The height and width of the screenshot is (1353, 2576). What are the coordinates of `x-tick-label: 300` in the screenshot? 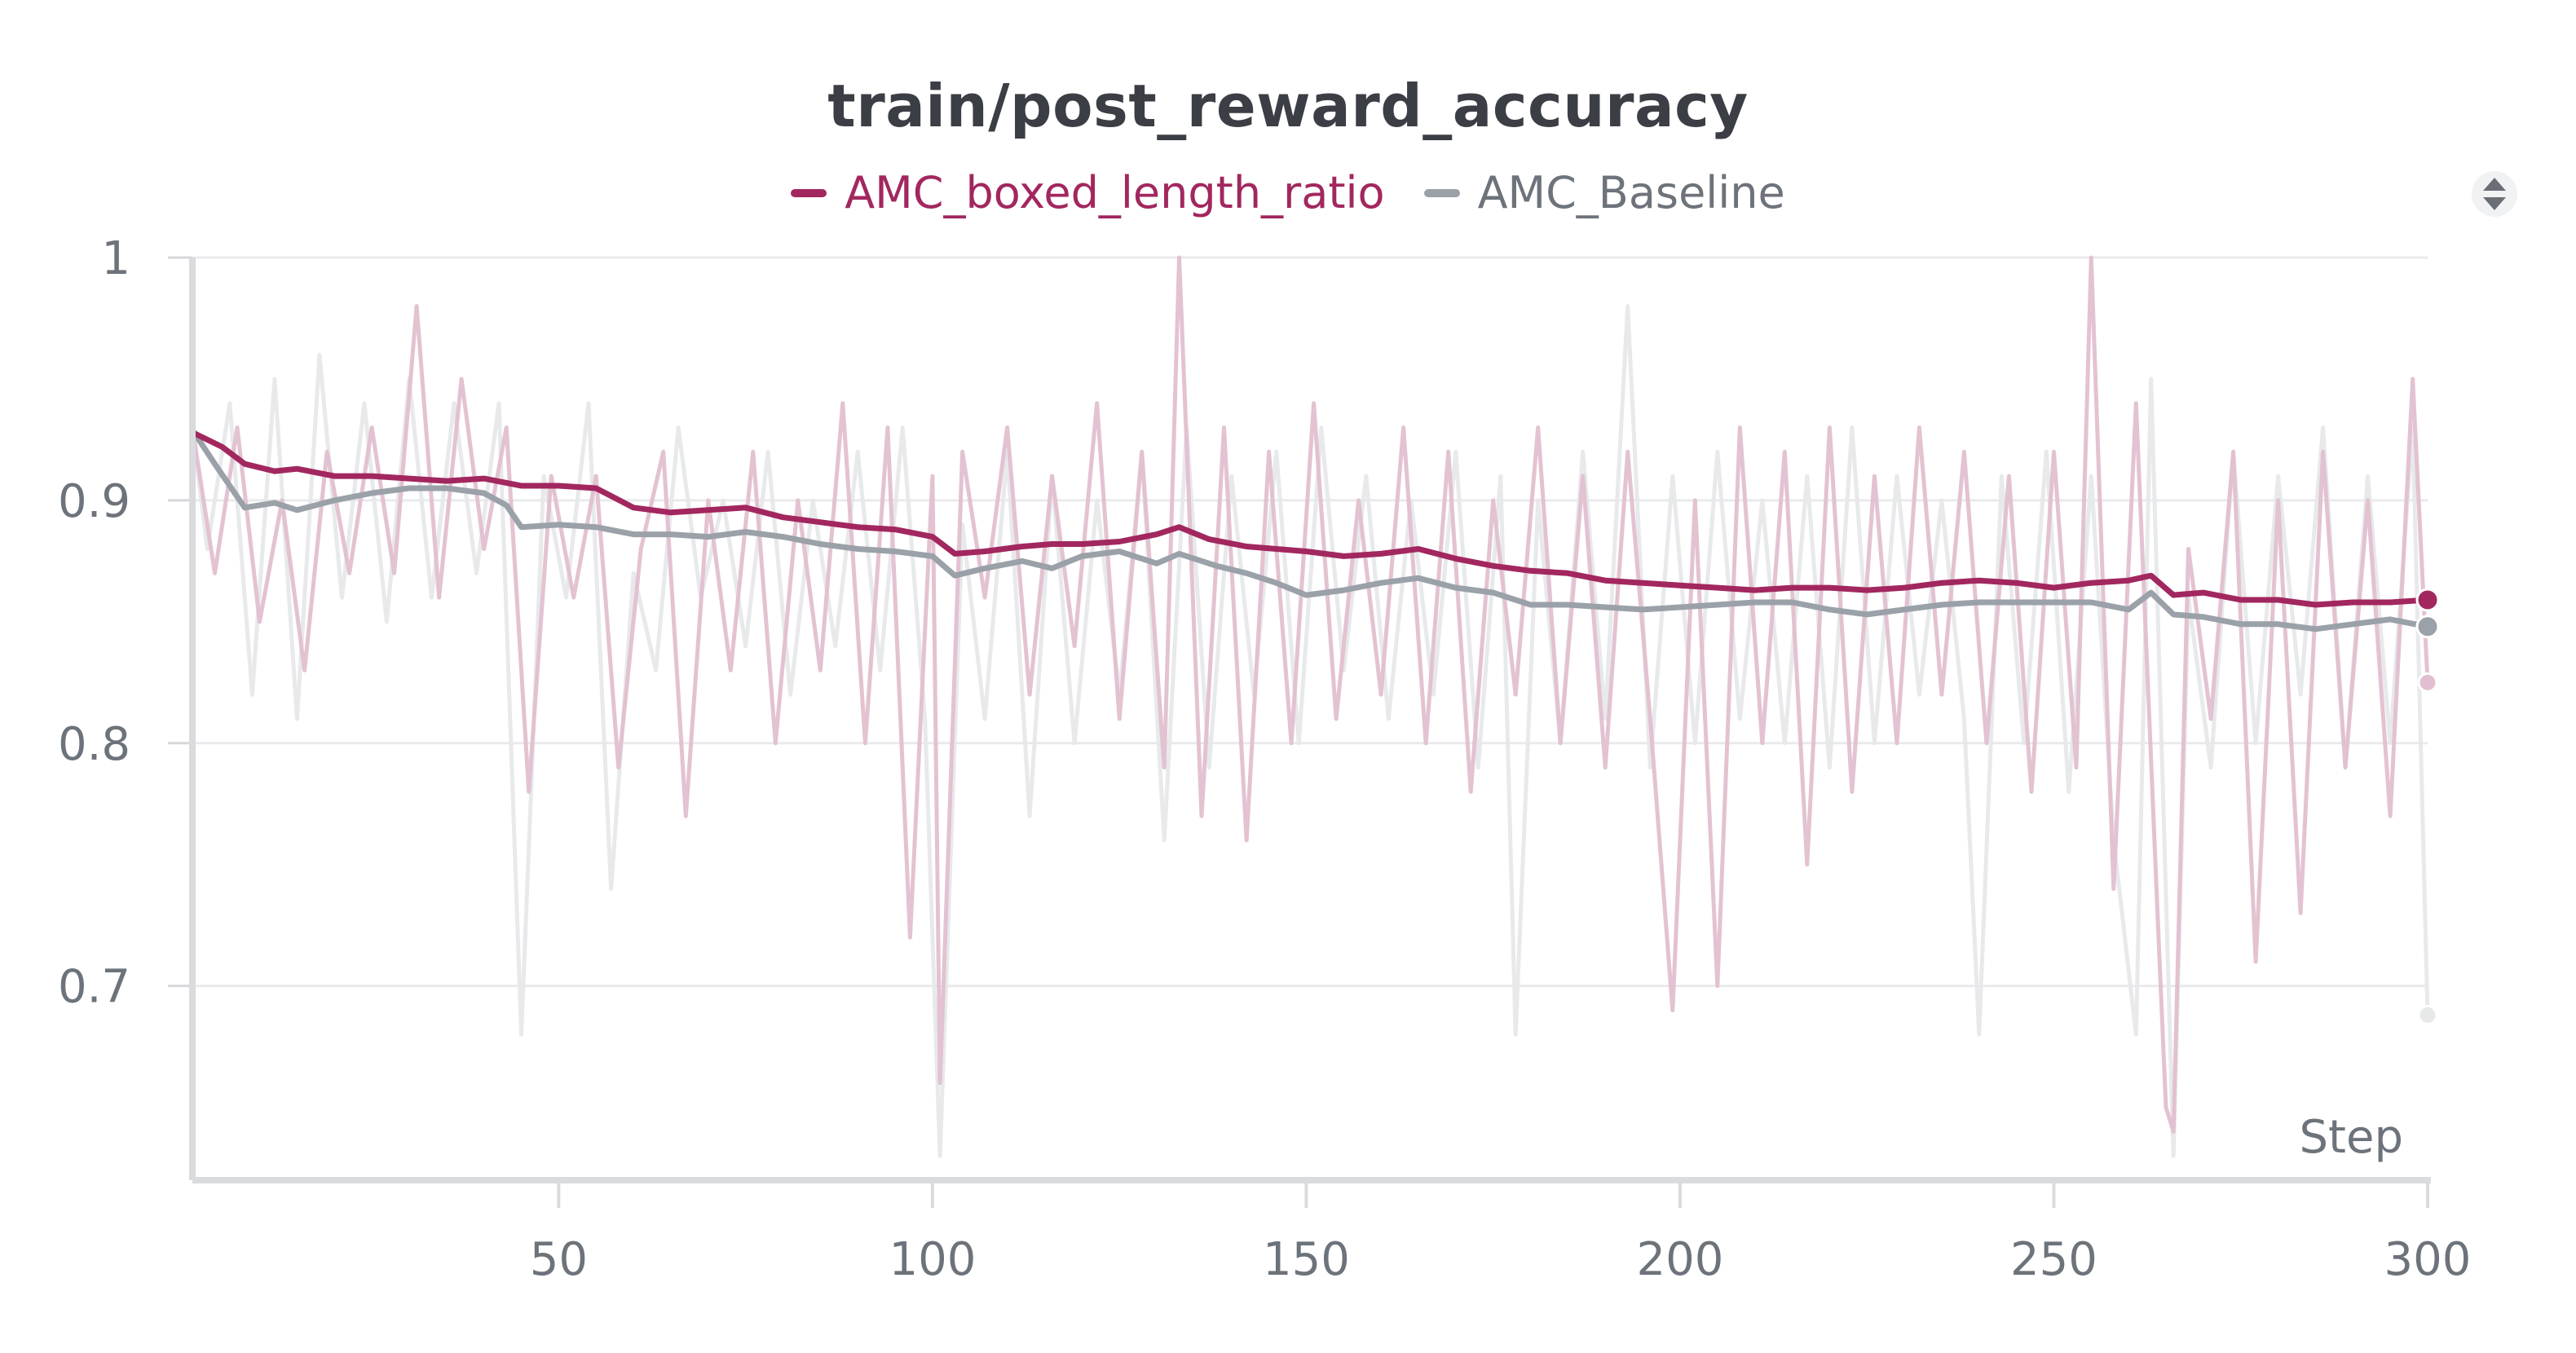 It's located at (2428, 1259).